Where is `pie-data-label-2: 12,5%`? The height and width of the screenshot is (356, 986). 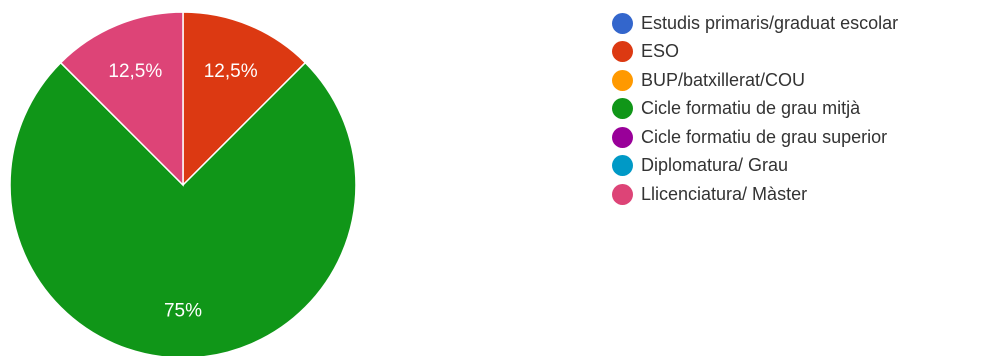
pie-data-label-2: 12,5% is located at coordinates (231, 71).